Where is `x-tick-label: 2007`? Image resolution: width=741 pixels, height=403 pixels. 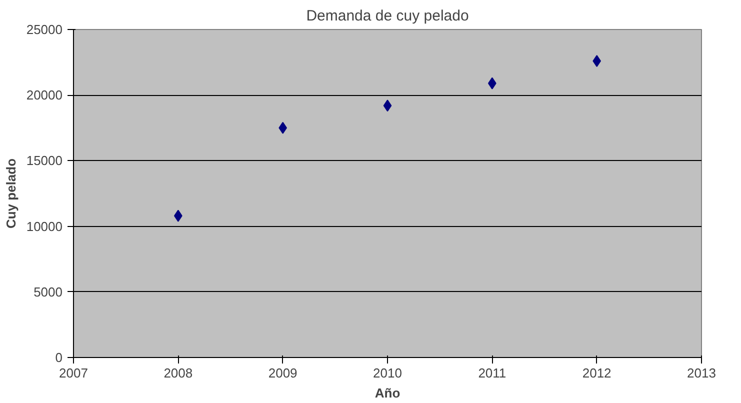 x-tick-label: 2007 is located at coordinates (73, 373).